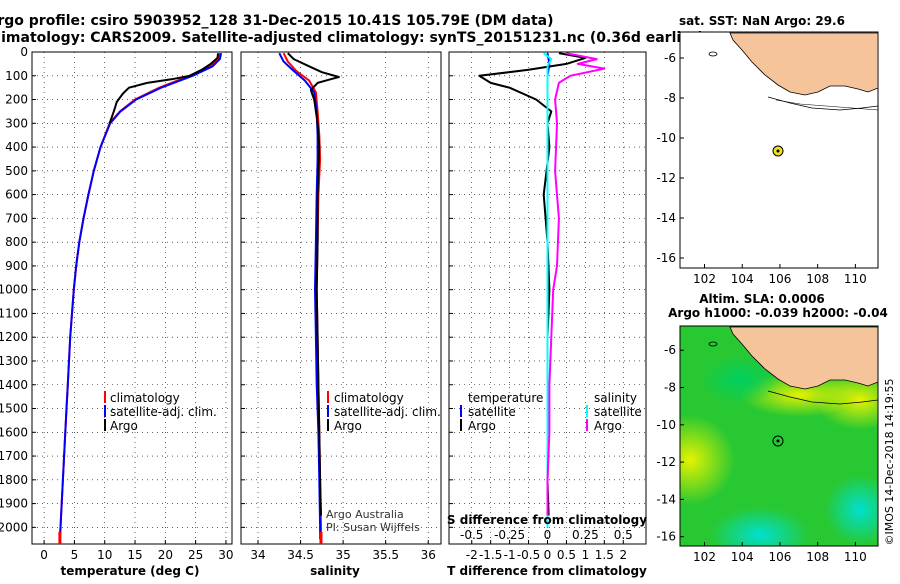 This screenshot has width=900, height=584. I want to click on x-tick-label: 10, so click(104, 555).